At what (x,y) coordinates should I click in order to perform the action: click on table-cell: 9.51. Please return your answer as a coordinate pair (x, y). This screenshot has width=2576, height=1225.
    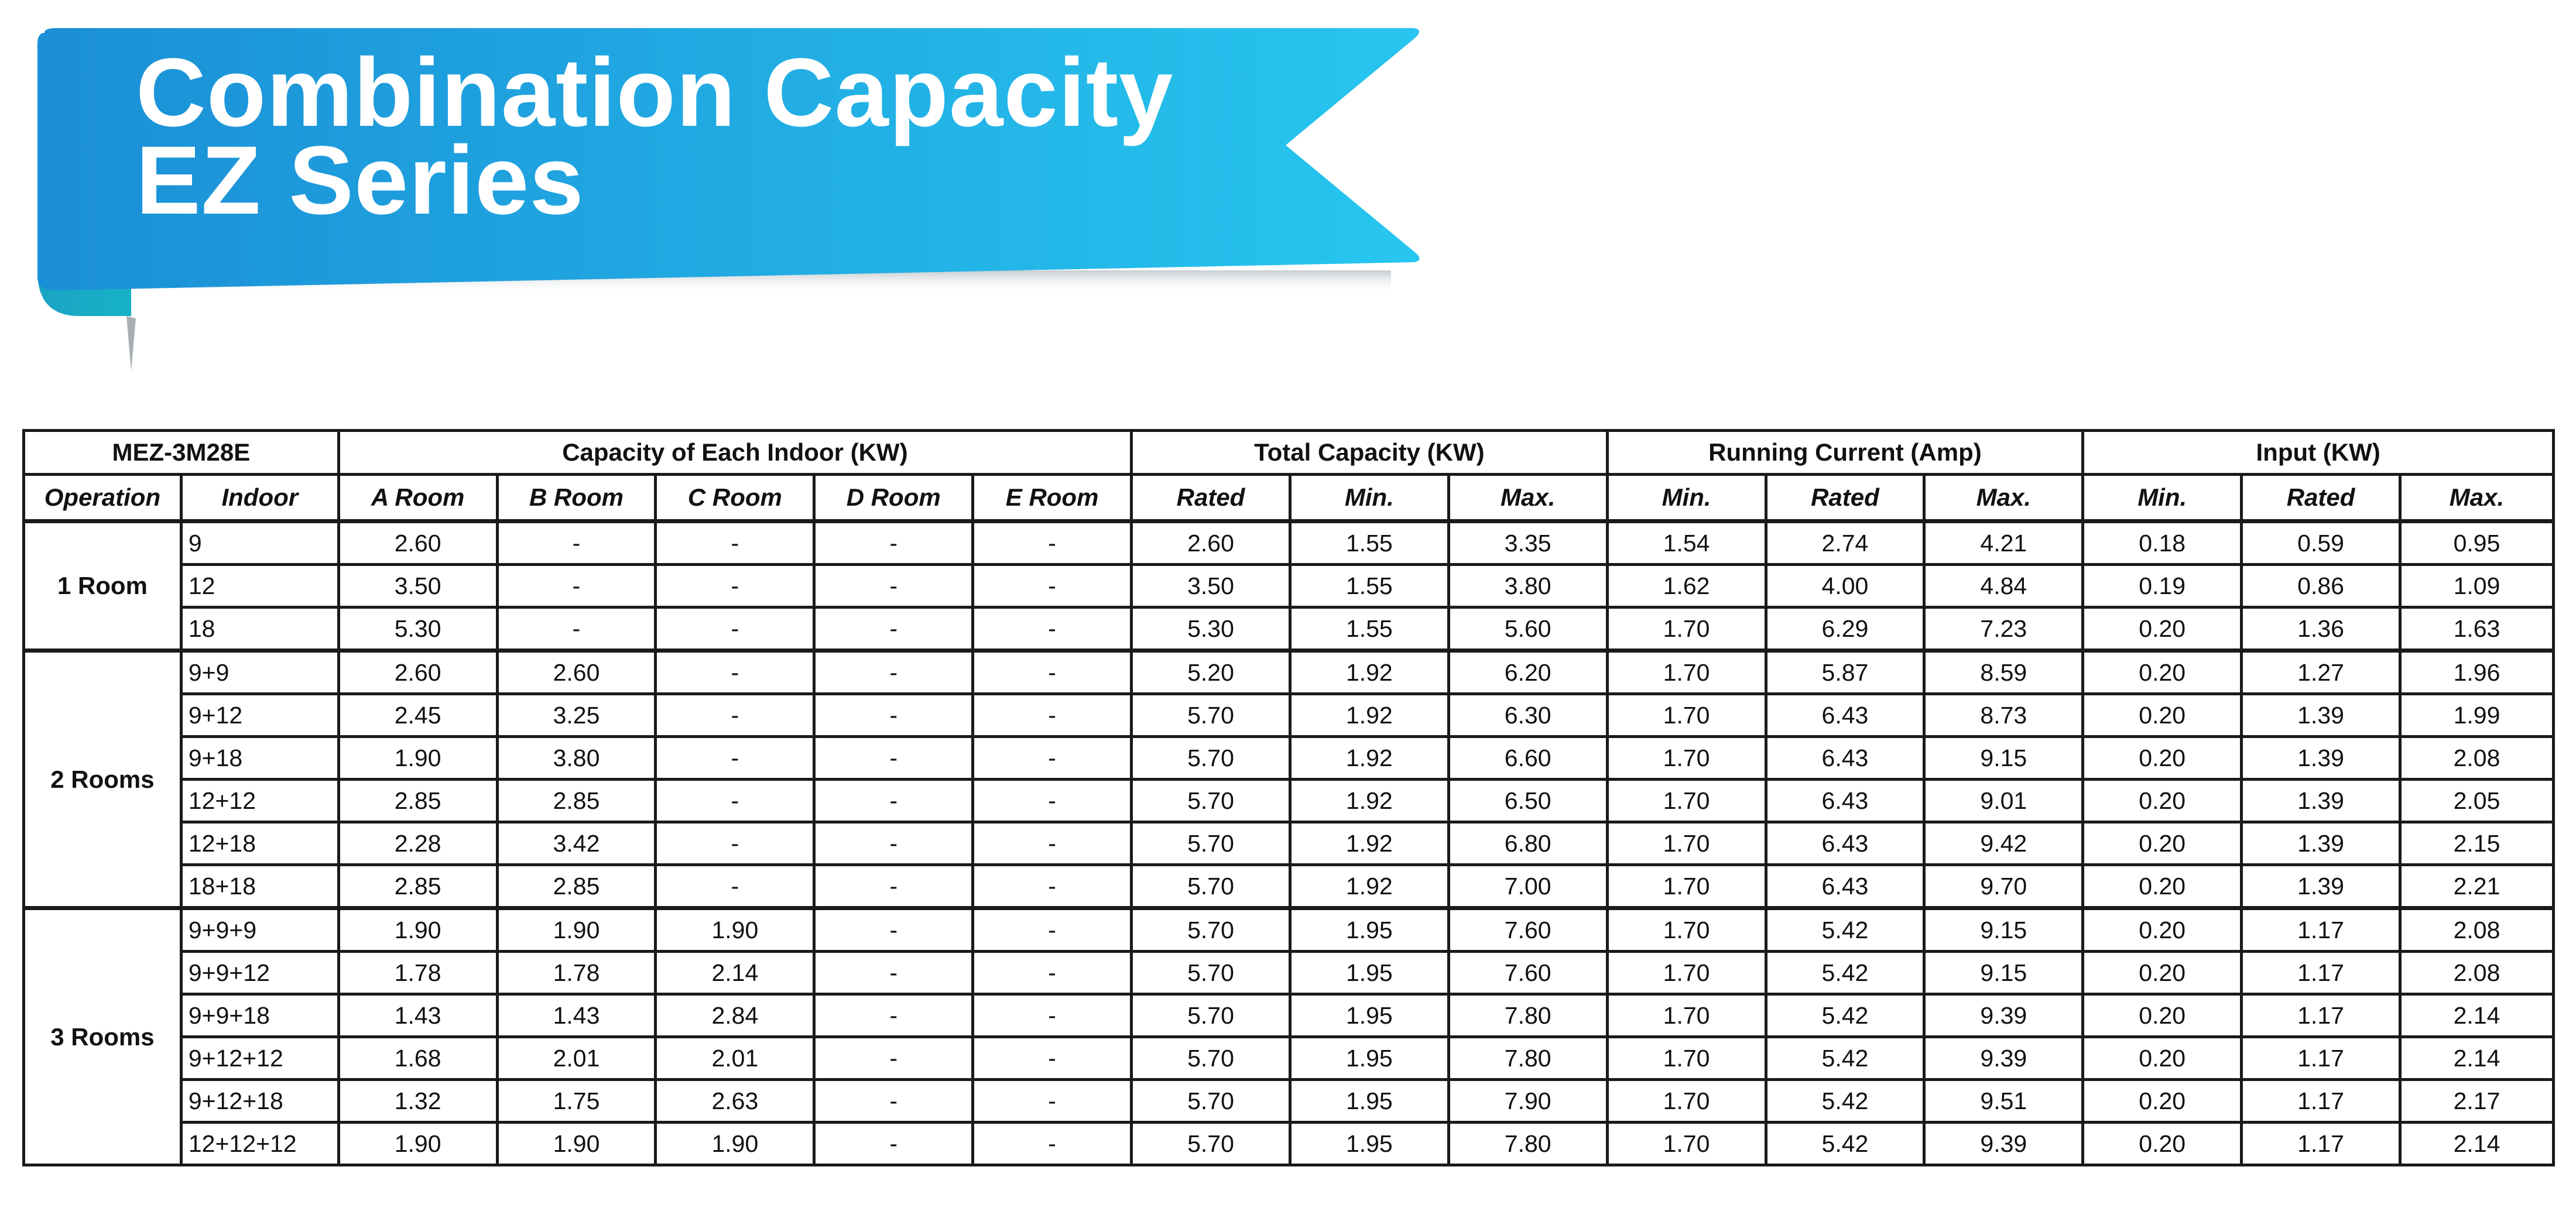
    Looking at the image, I should click on (2004, 1101).